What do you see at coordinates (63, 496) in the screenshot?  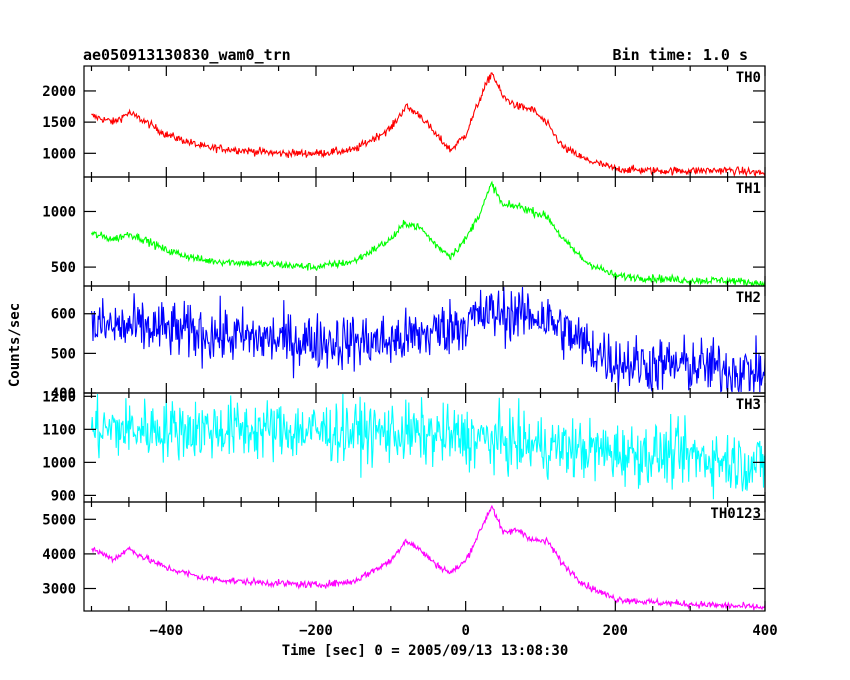 I see `y-tick-label-th3-900: 900` at bounding box center [63, 496].